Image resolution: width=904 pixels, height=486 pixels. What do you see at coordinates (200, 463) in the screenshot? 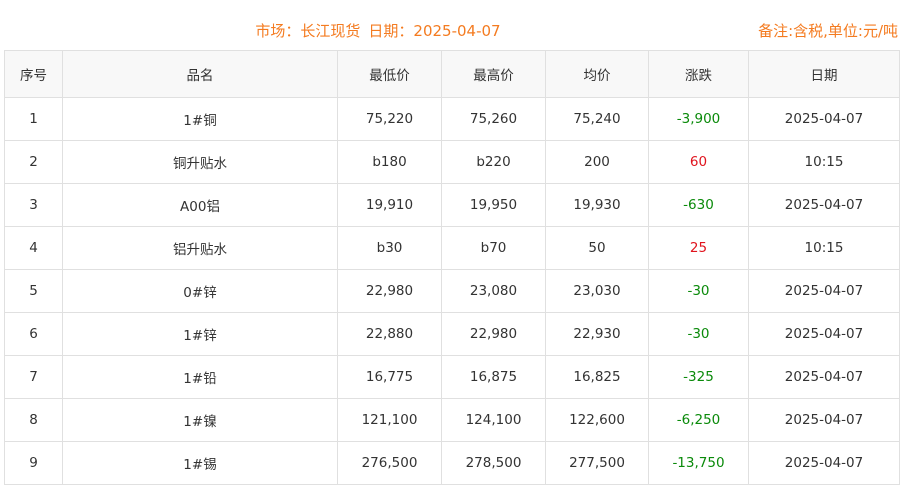
I see `col-name-cell: 1#锡` at bounding box center [200, 463].